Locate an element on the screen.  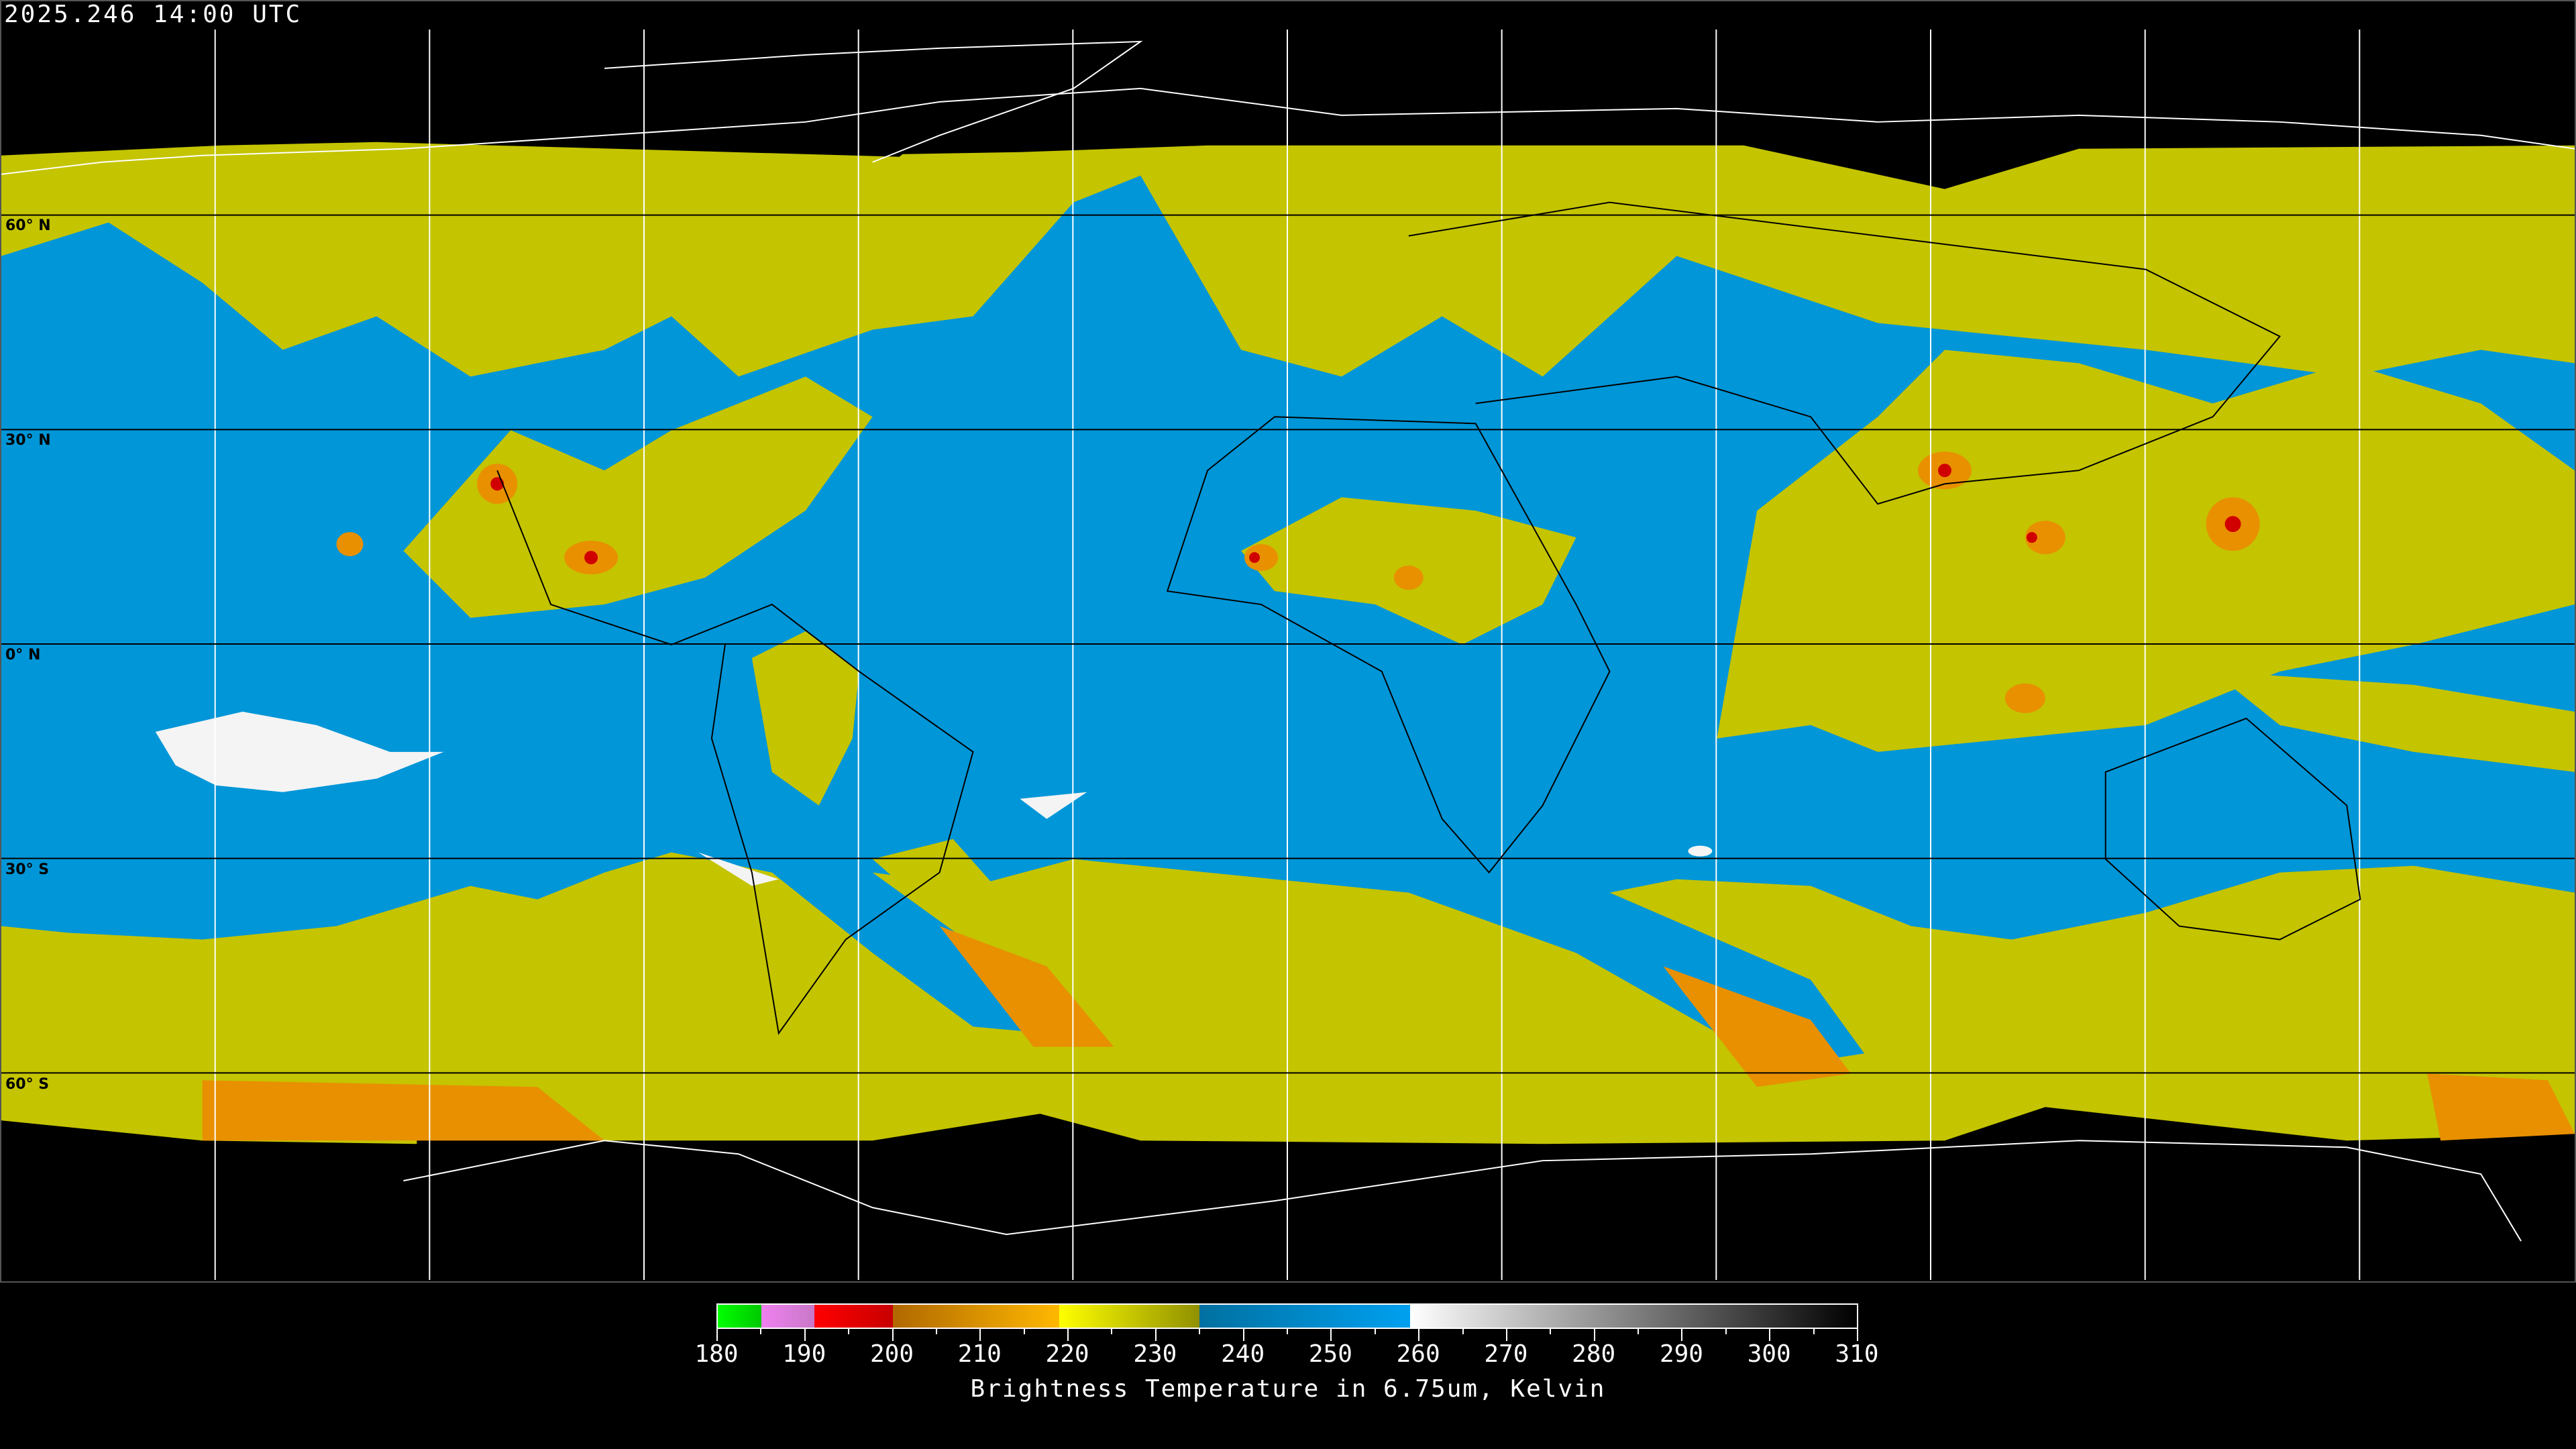
colorbar-tick-label: 250 is located at coordinates (1330, 1354).